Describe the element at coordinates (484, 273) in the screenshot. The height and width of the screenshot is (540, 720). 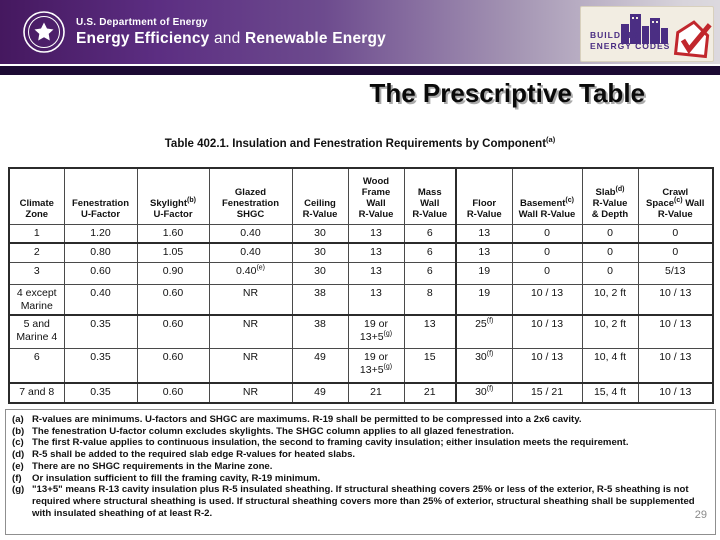
I see `table-cell: 19` at that location.